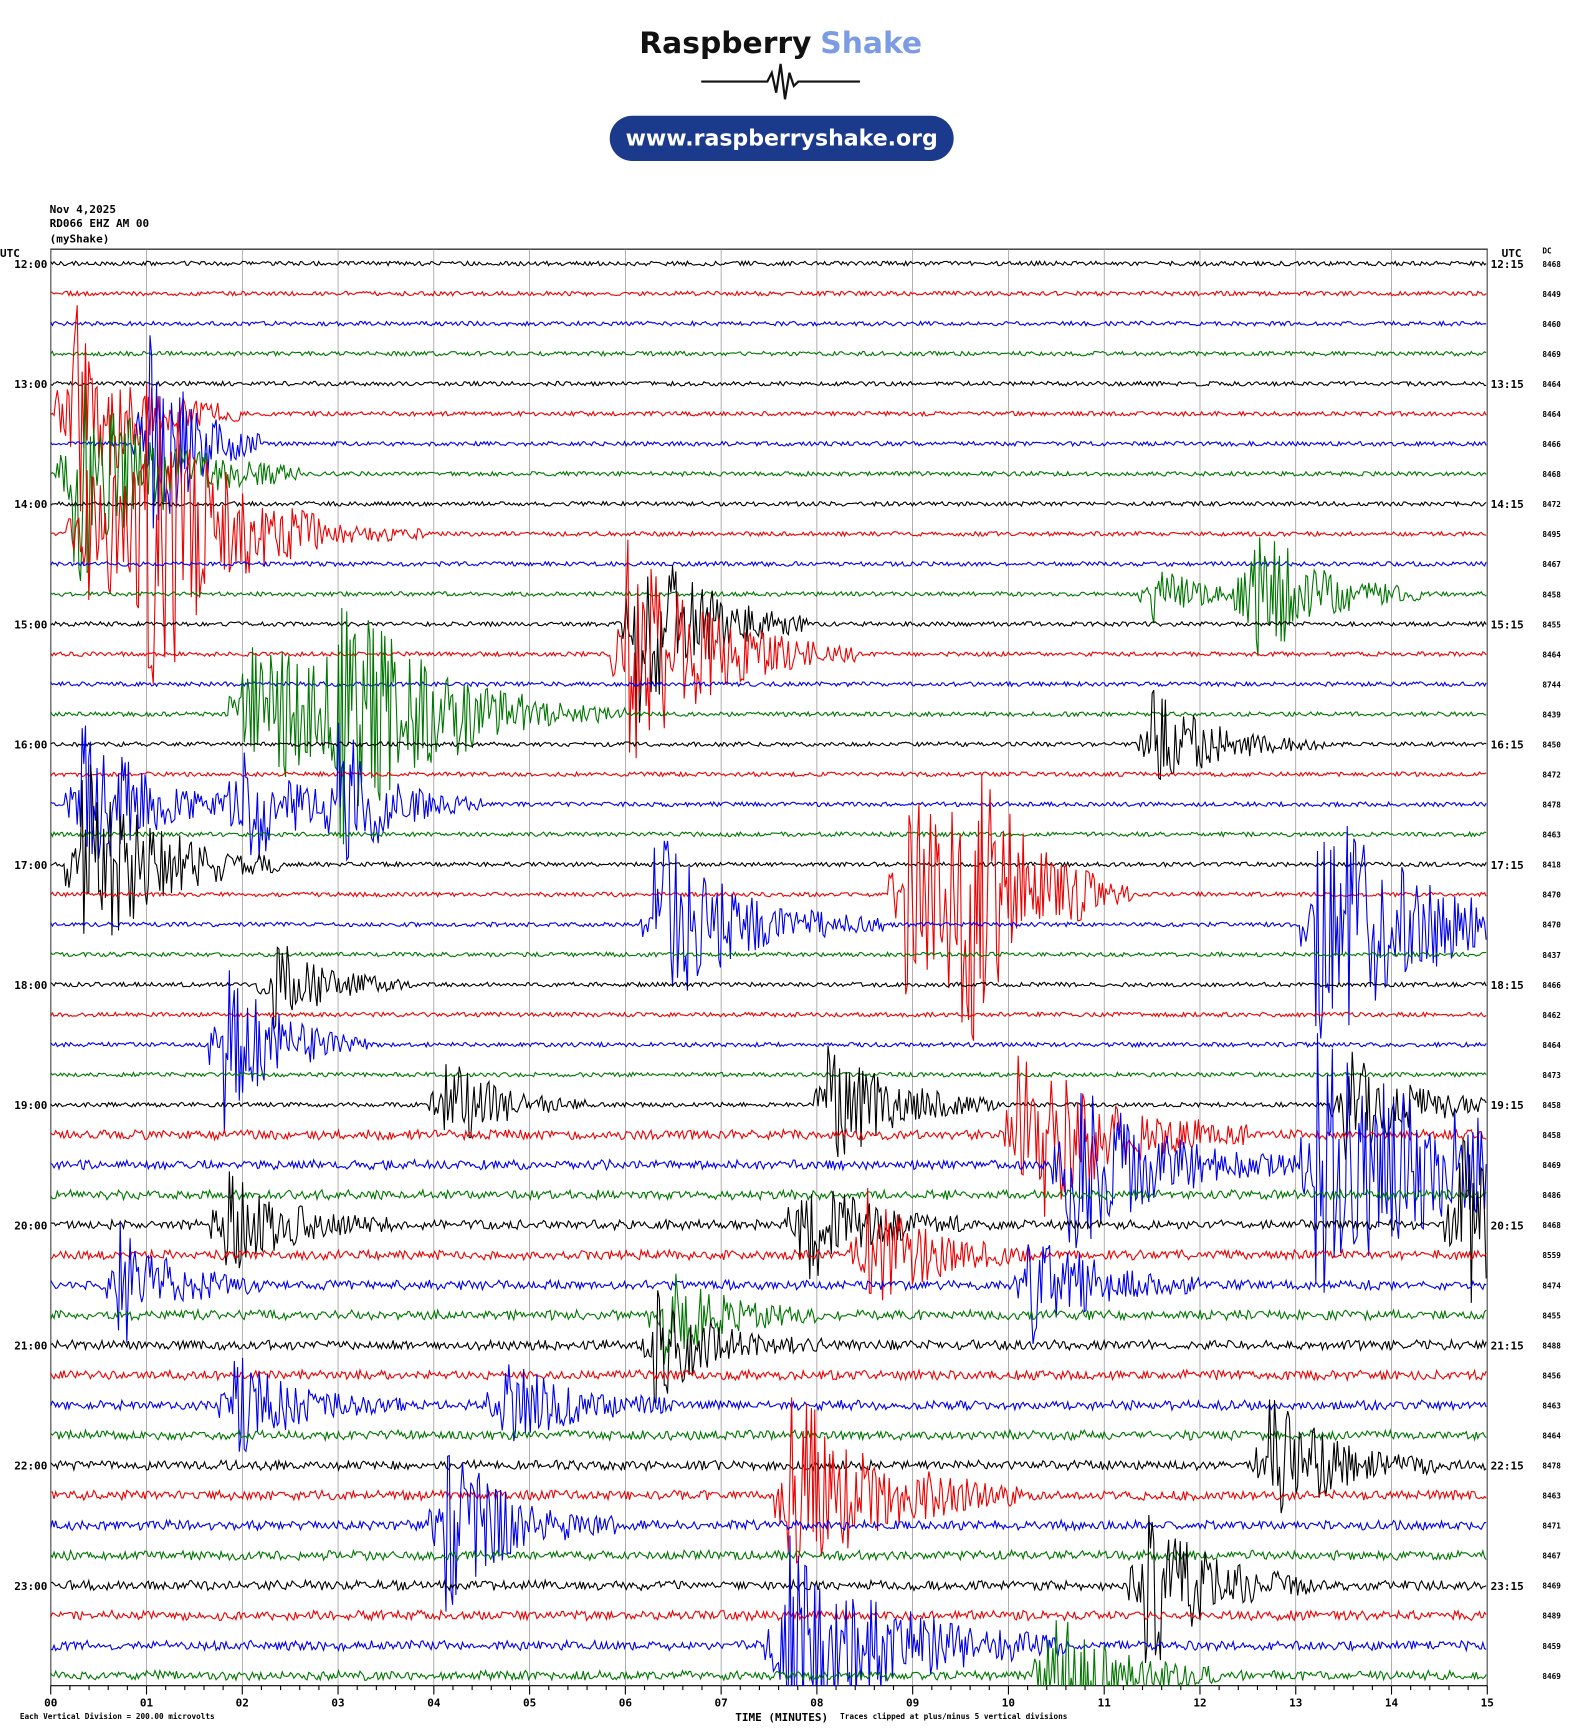 The image size is (1570, 1732). What do you see at coordinates (1551, 1075) in the screenshot?
I see `dc-value: 8473` at bounding box center [1551, 1075].